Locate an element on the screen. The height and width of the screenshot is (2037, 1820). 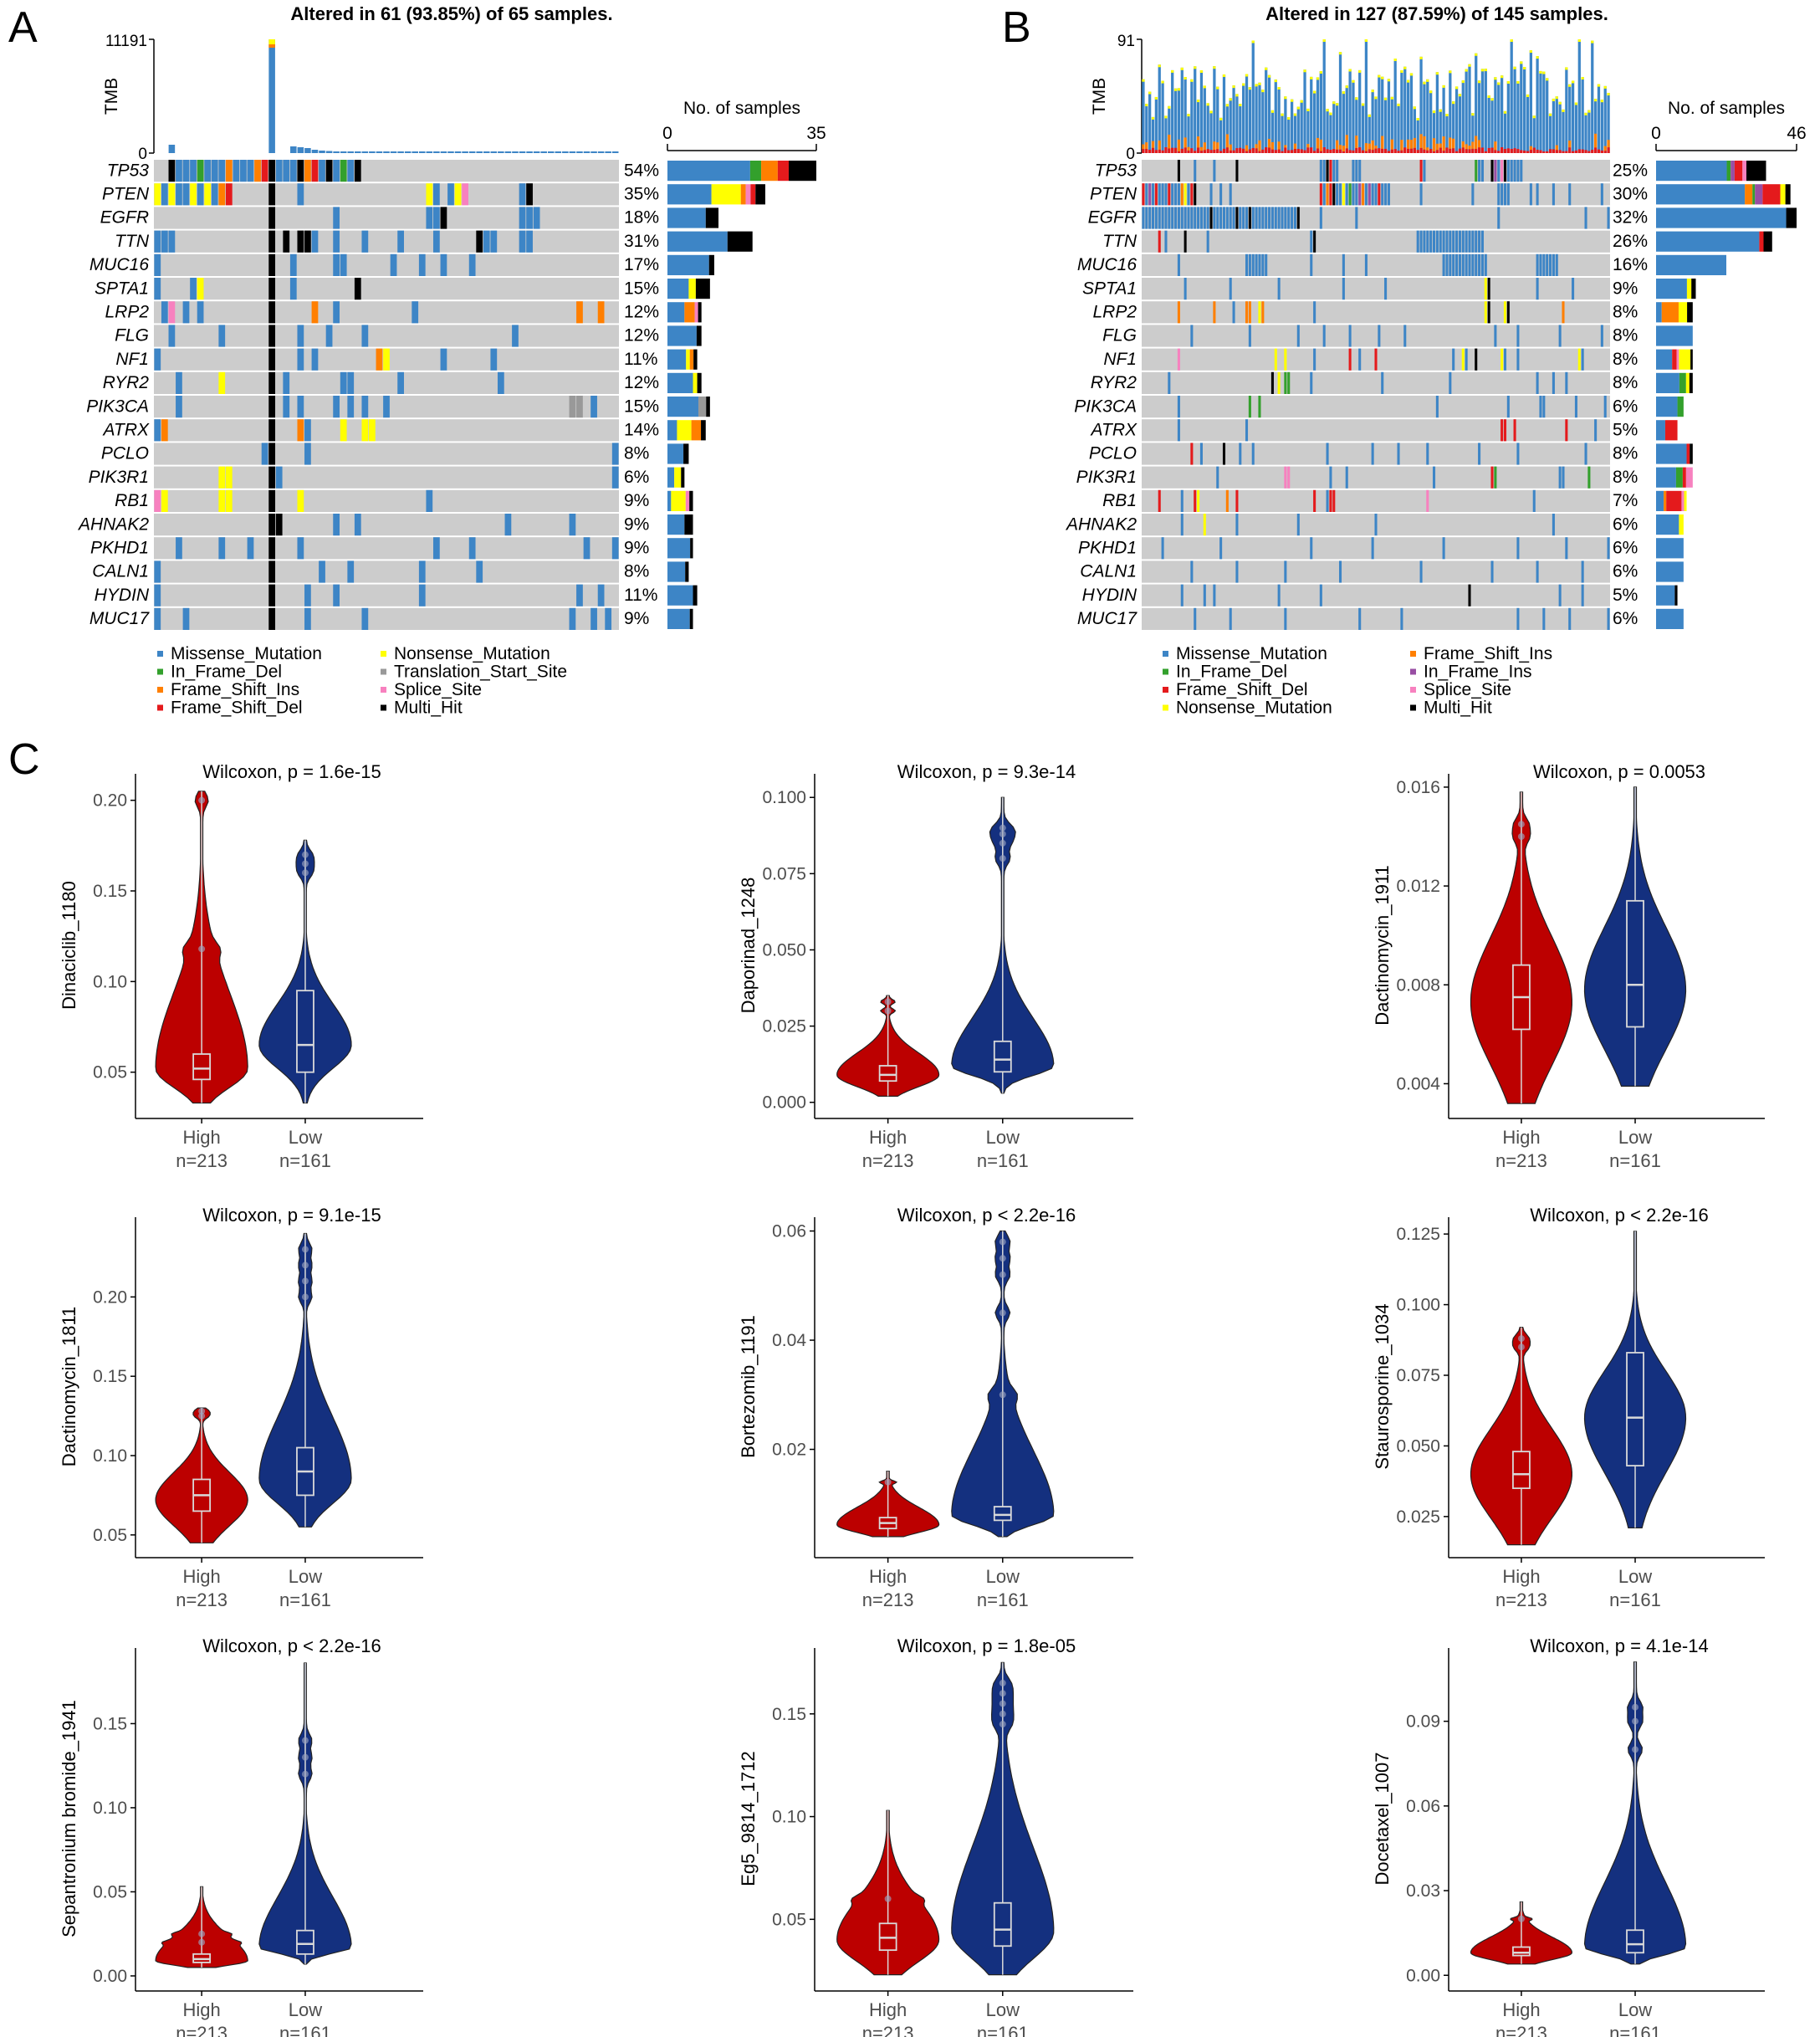
percent-label: 12% is located at coordinates (641, 312).